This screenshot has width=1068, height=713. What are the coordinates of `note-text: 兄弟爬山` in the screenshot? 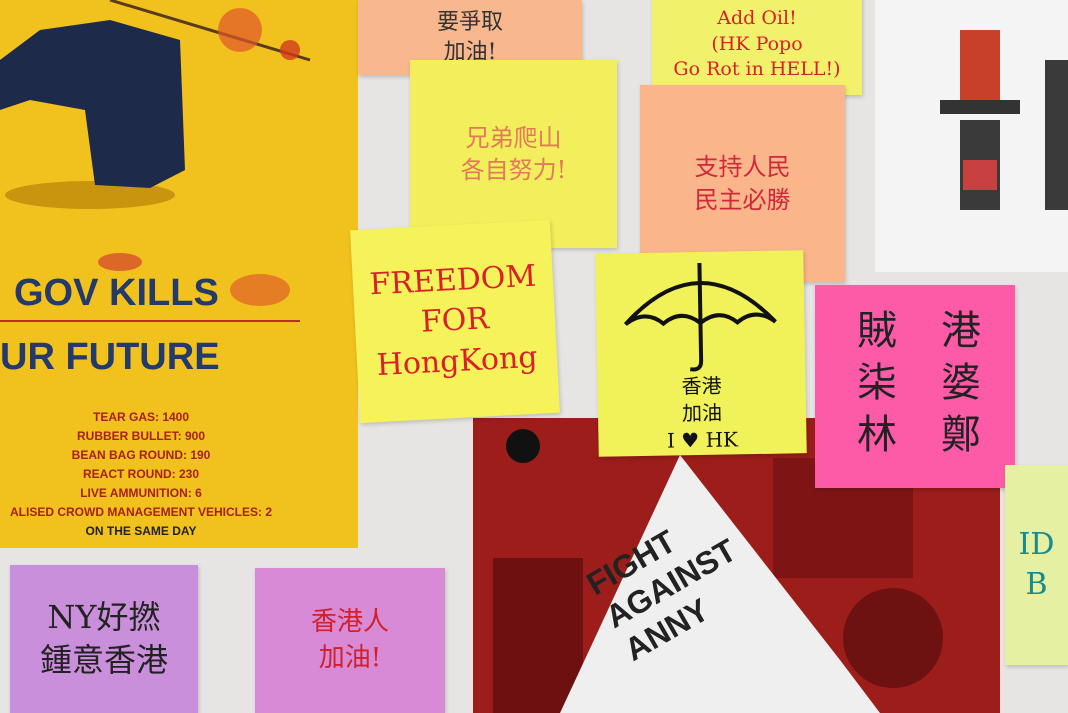 It's located at (513, 137).